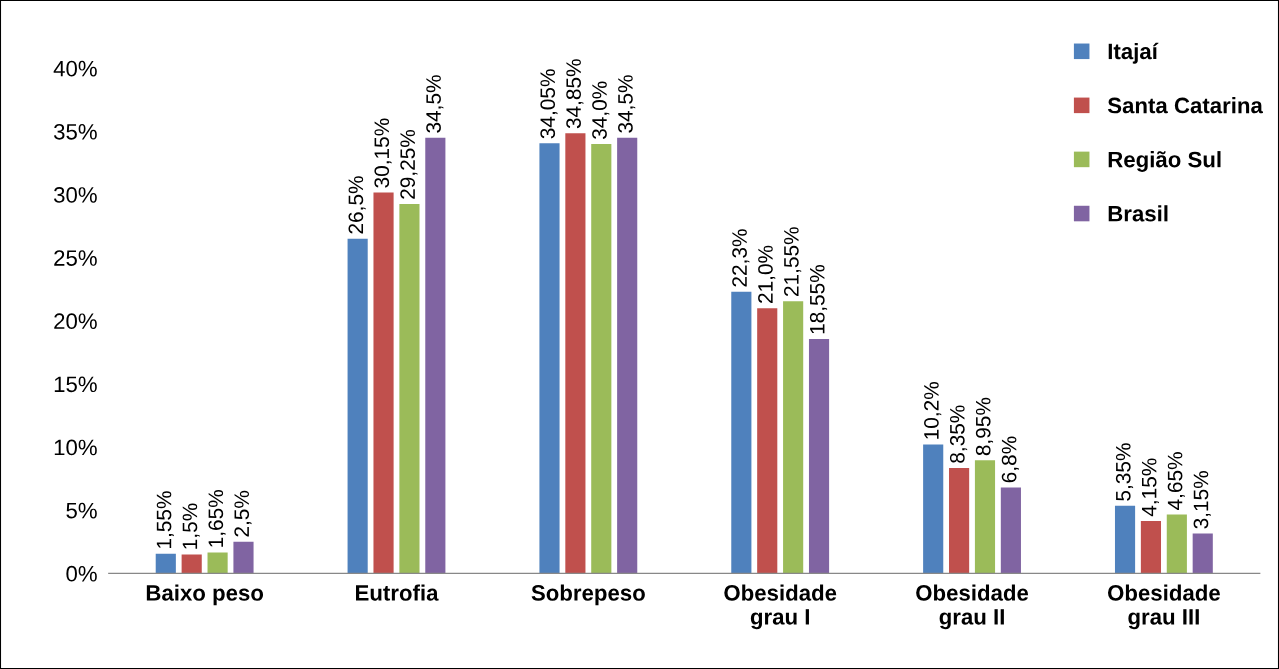  I want to click on data-label: 21,55%, so click(792, 261).